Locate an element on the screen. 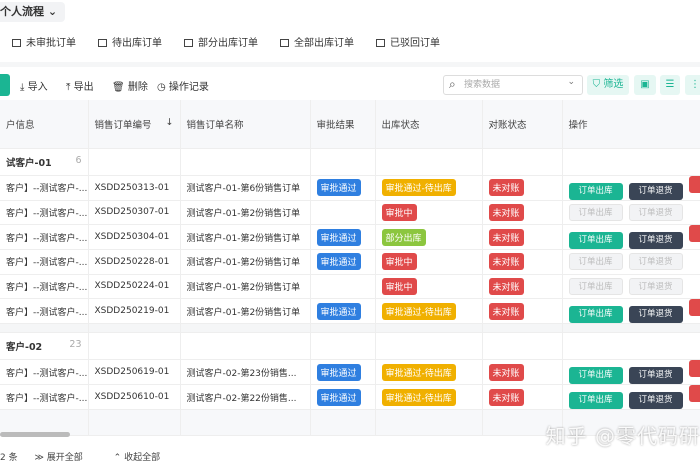  tab-full-outbound: 全部出库订单 is located at coordinates (317, 44).